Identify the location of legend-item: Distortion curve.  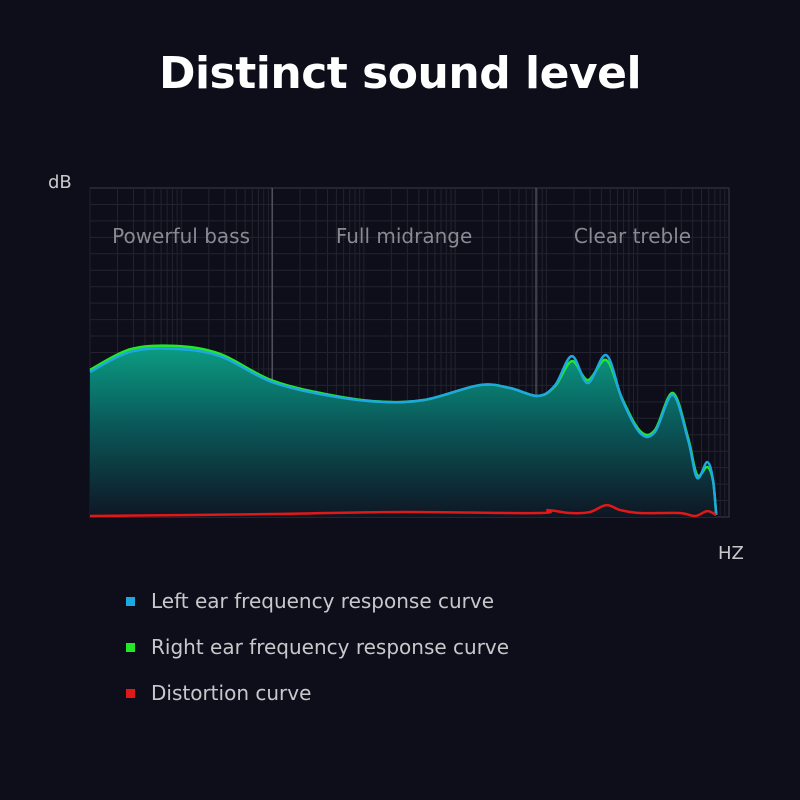
(317, 693).